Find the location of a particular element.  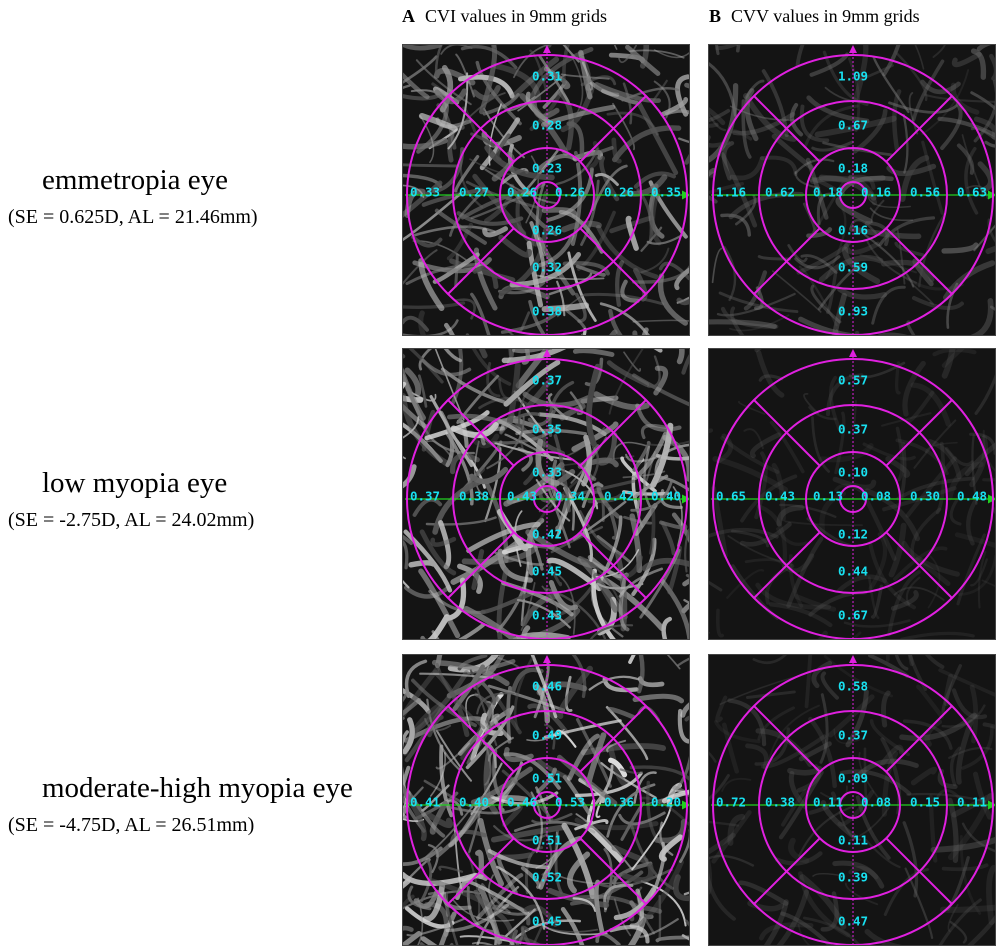

row-params: (SE = 0.625D, AL = 21.46mm) is located at coordinates (133, 217).